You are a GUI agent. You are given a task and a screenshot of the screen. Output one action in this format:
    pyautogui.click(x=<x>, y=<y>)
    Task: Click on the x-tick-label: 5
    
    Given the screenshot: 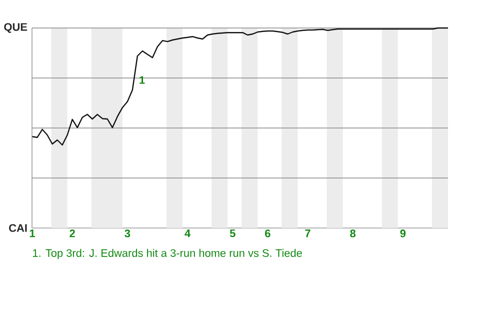 What is the action you would take?
    pyautogui.click(x=233, y=234)
    